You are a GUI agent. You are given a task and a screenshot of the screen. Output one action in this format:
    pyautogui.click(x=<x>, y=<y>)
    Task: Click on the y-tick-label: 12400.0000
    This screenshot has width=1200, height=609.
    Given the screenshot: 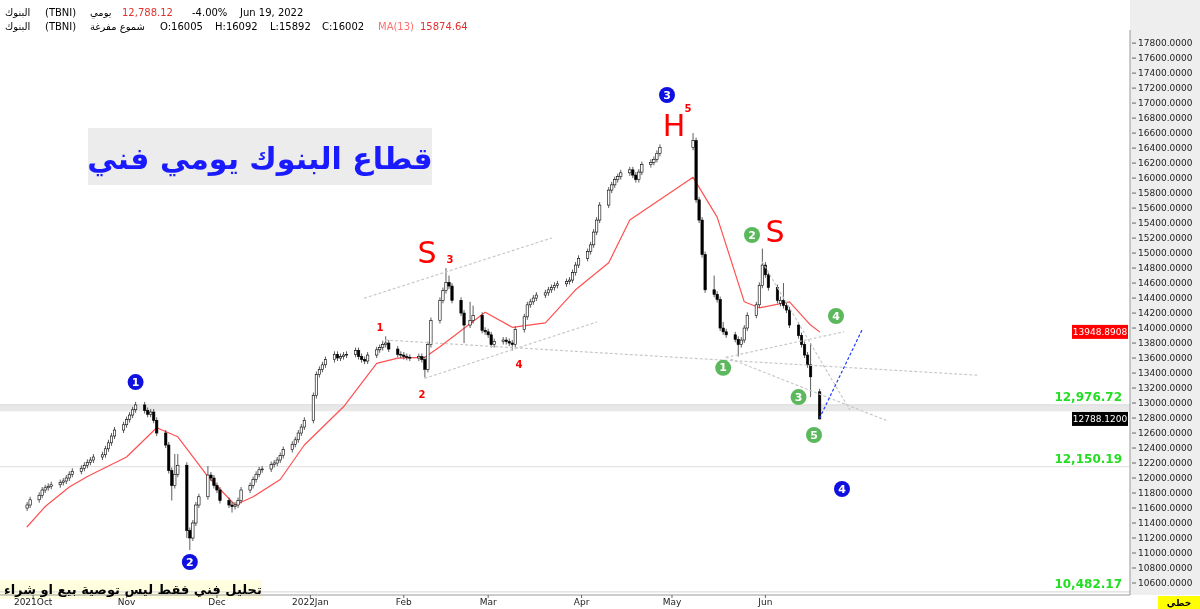 What is the action you would take?
    pyautogui.click(x=1165, y=448)
    